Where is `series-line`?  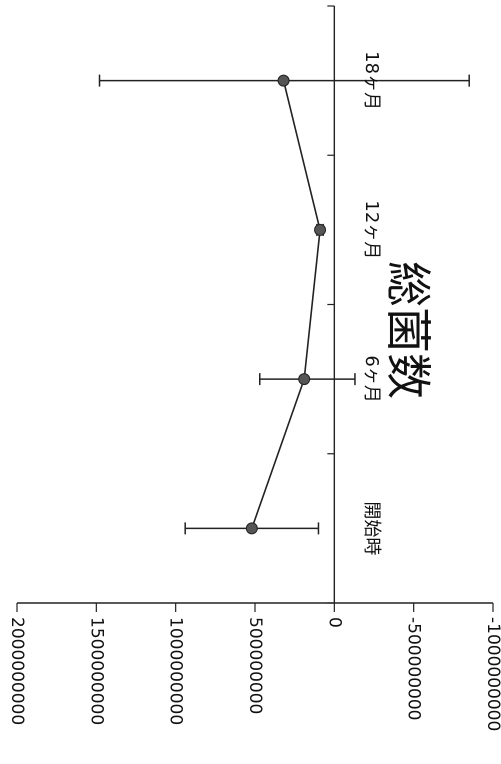 series-line is located at coordinates (286, 304).